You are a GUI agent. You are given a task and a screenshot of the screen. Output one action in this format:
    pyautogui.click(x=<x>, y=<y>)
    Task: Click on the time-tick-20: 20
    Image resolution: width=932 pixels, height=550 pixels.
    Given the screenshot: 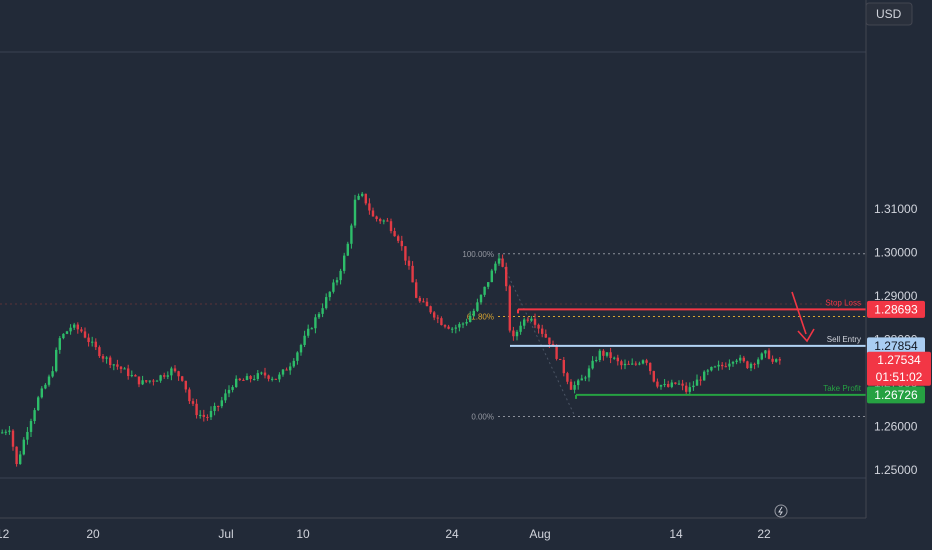 What is the action you would take?
    pyautogui.click(x=93, y=534)
    